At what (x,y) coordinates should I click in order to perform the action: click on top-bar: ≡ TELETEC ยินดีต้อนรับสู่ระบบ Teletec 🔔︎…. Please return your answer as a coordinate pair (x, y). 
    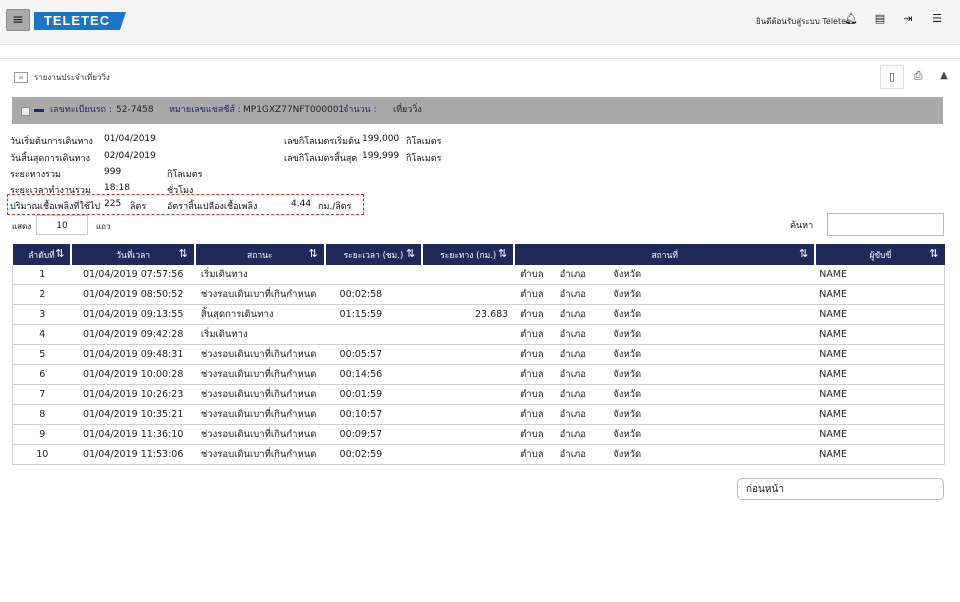
    Looking at the image, I should click on (480, 22).